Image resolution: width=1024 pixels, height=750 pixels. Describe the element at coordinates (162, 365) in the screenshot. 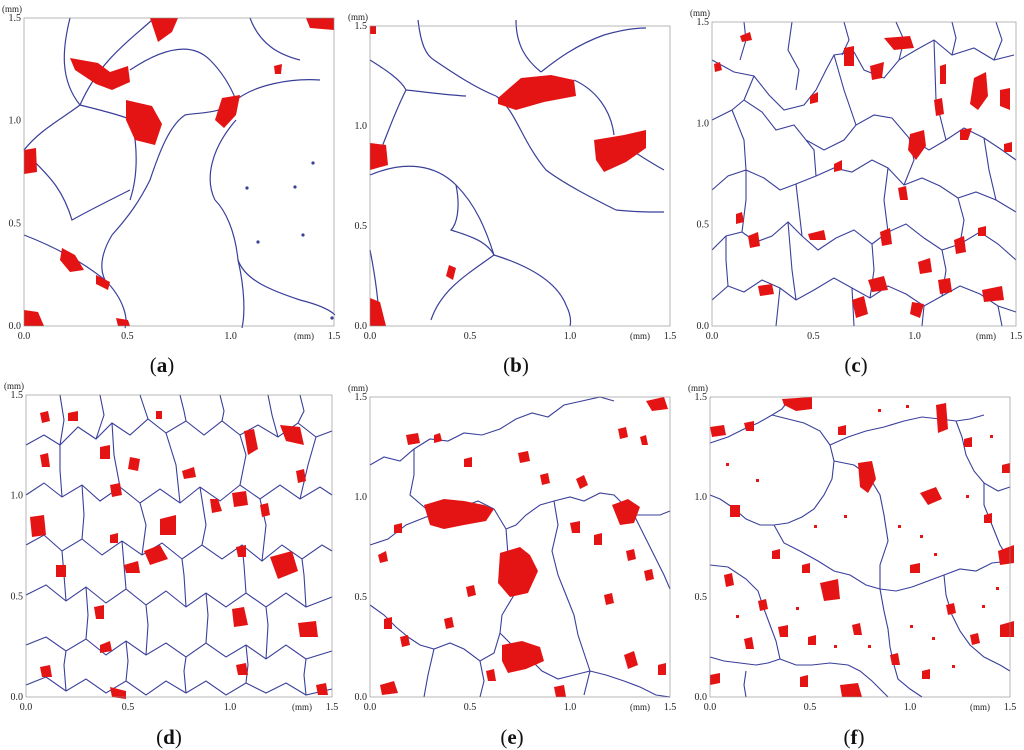

I see `panel-a-caption: (a)` at that location.